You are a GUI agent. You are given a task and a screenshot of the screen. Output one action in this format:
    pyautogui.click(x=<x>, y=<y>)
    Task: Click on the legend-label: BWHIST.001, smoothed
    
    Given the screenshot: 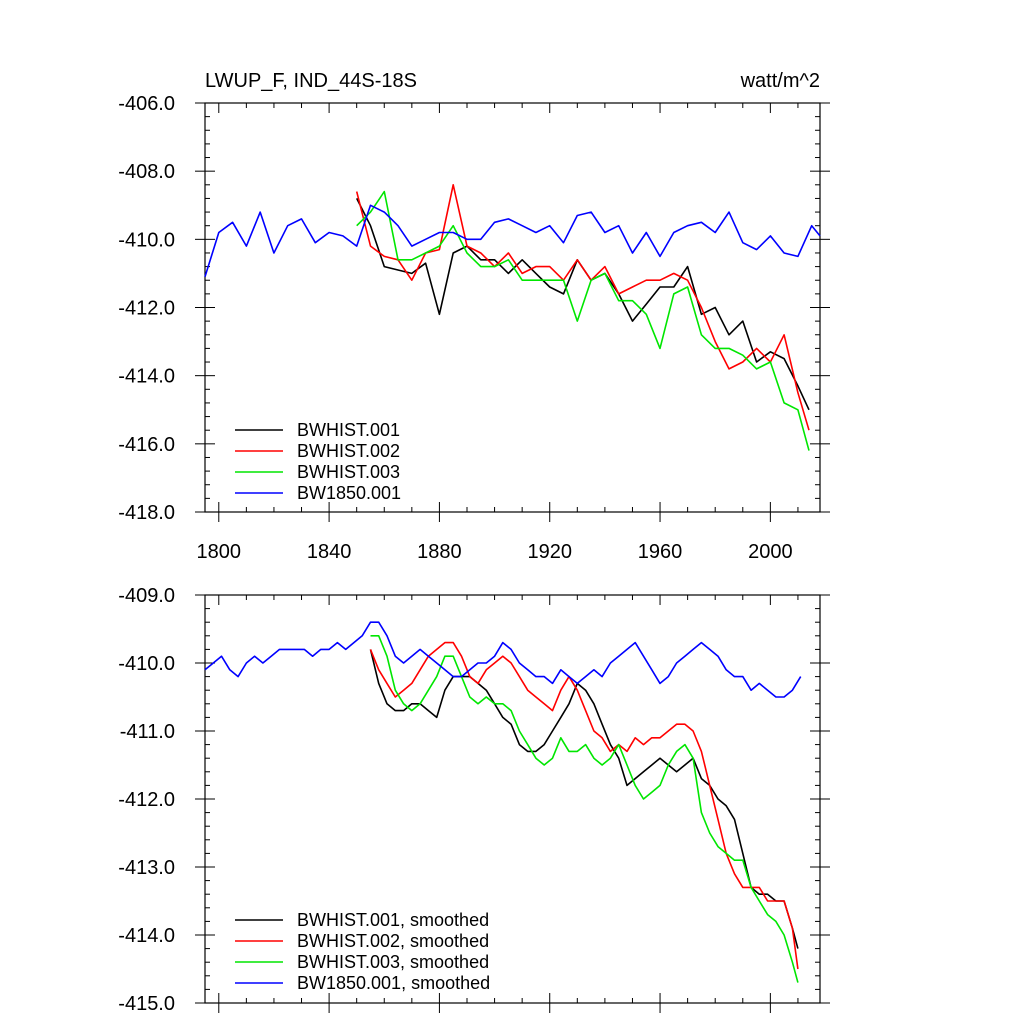 What is the action you would take?
    pyautogui.click(x=393, y=920)
    